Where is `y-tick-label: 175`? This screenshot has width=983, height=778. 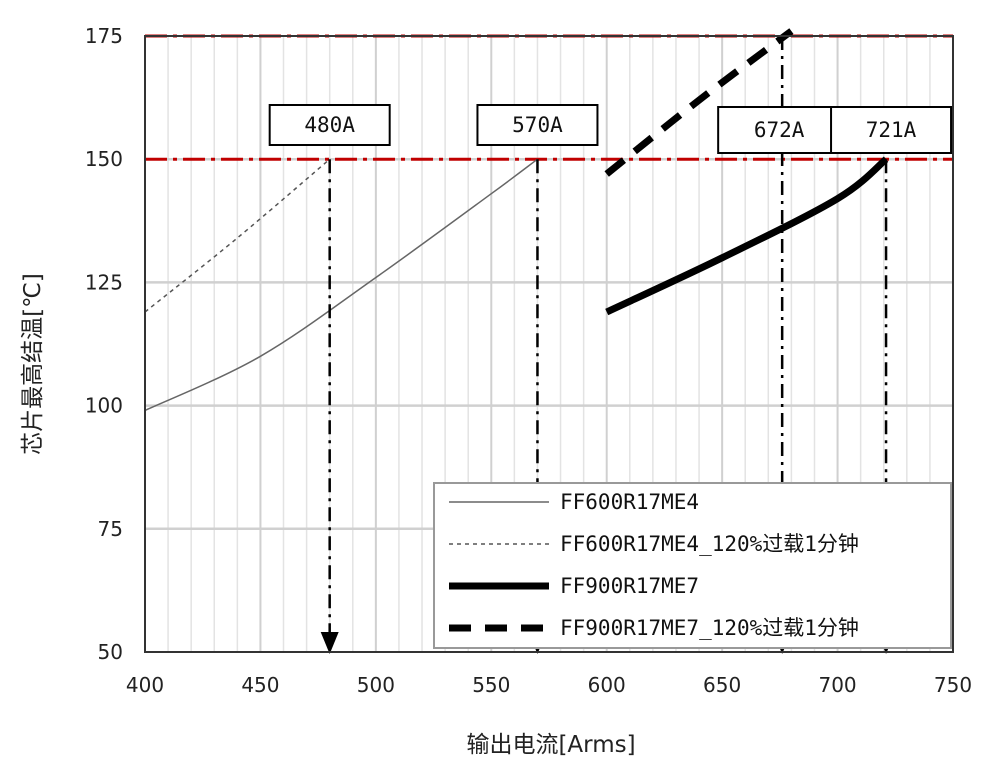 y-tick-label: 175 is located at coordinates (104, 36).